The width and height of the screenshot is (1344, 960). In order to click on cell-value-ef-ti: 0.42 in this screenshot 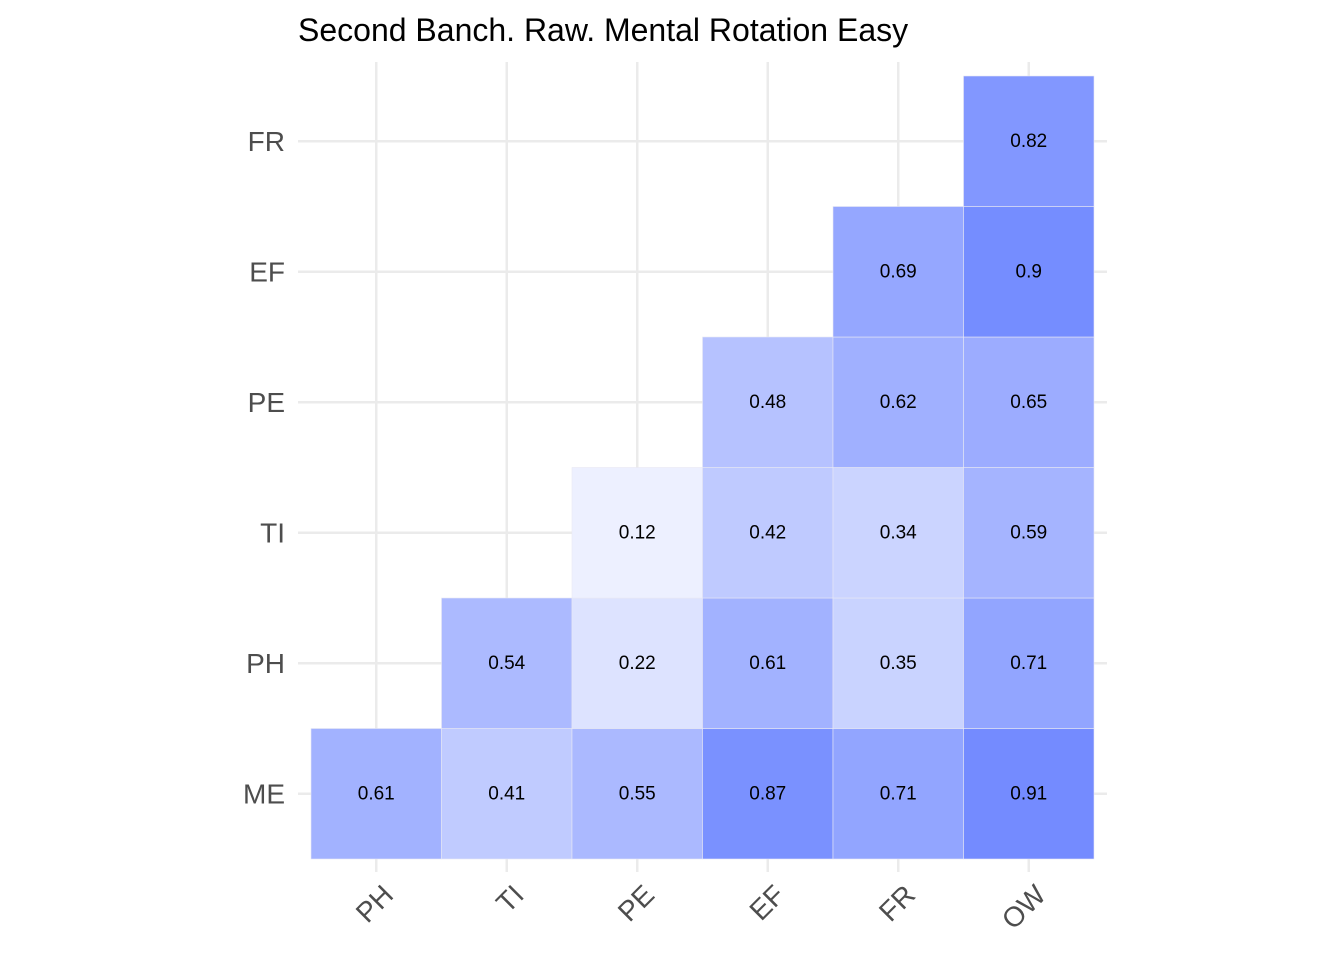, I will do `click(767, 532)`.